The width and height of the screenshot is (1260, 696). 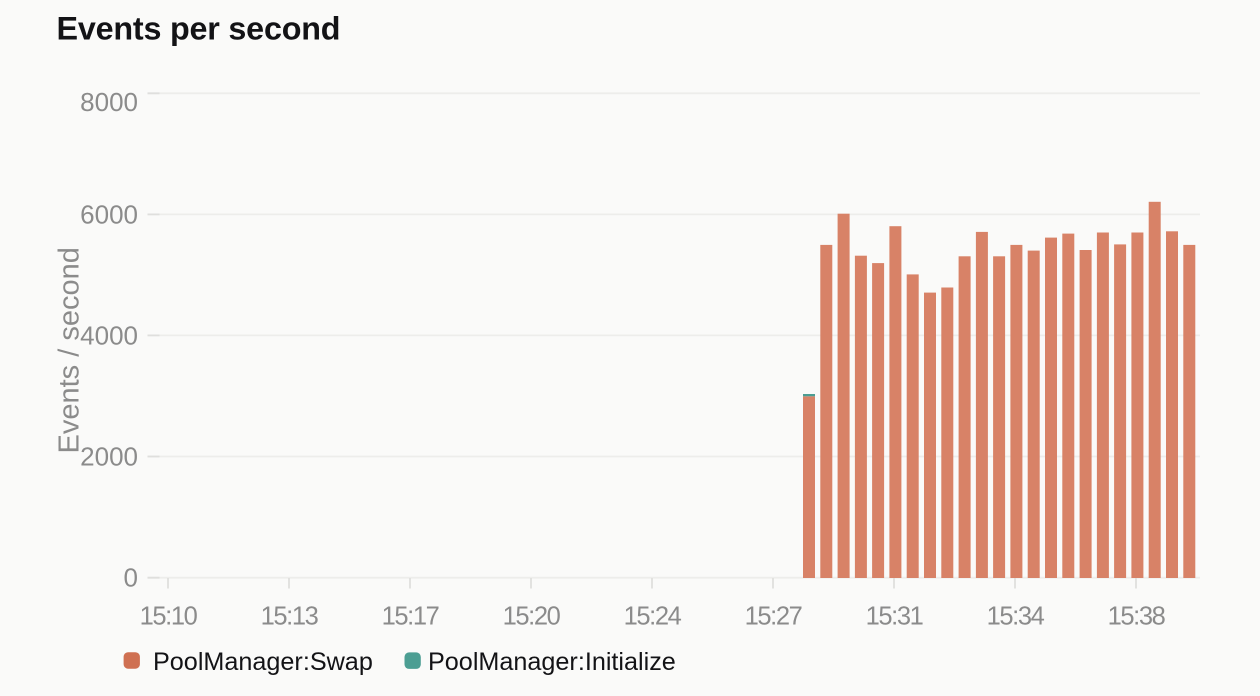 I want to click on svg-text: PoolManager:Initialize, so click(x=552, y=662).